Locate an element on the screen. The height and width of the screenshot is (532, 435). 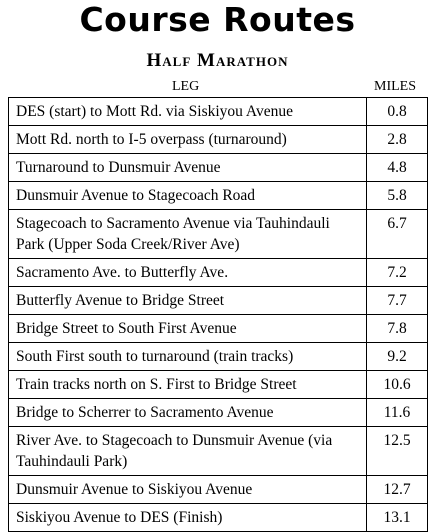
column-header: LEG is located at coordinates (186, 86).